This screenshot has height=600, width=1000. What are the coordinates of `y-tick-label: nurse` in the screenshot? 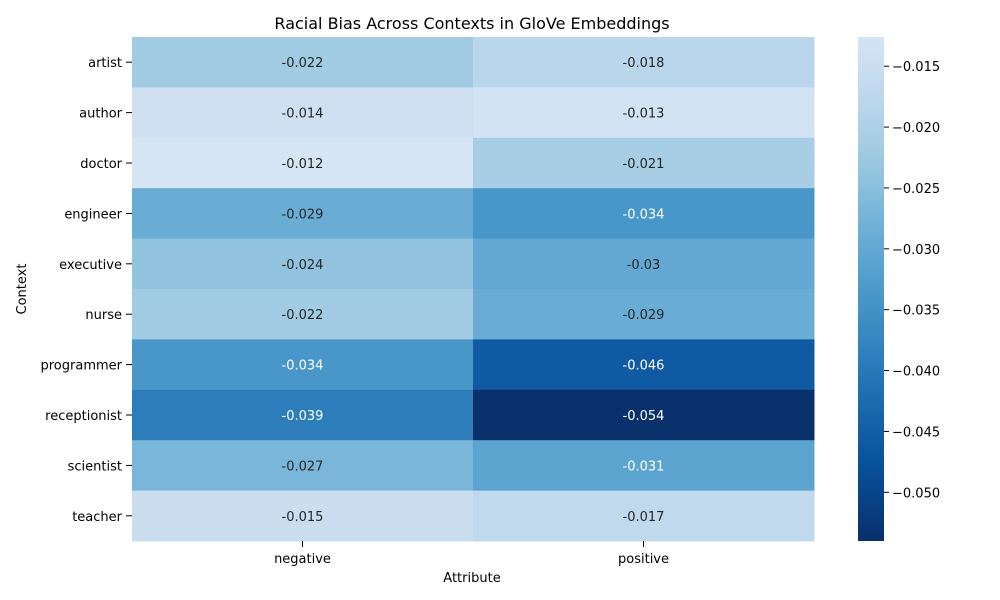 It's located at (103, 315).